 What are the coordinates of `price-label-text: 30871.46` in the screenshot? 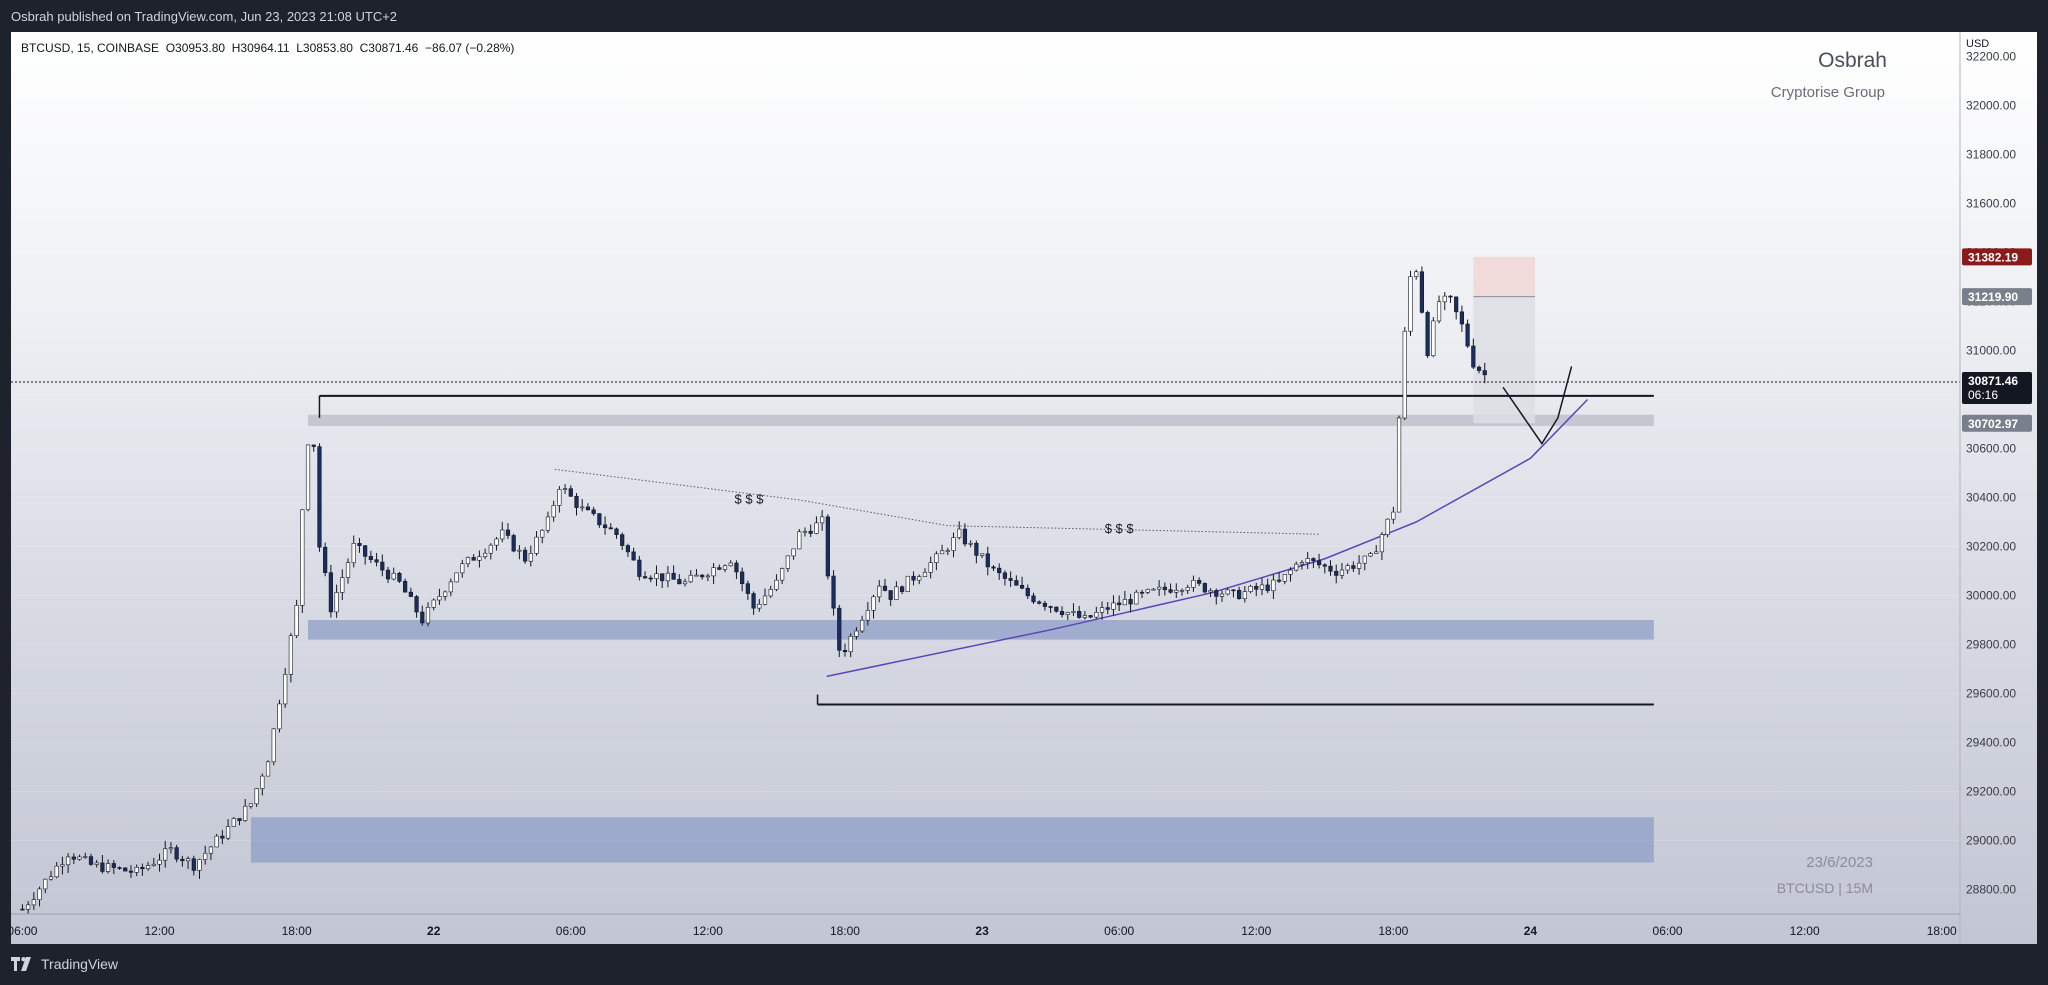 It's located at (1993, 381).